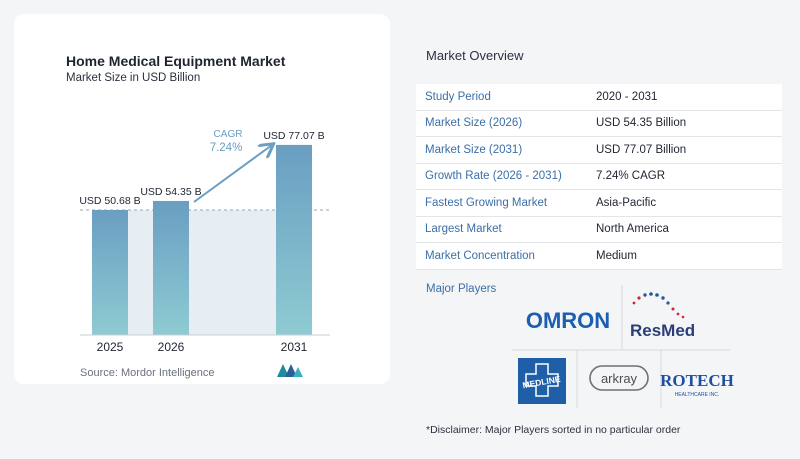  Describe the element at coordinates (568, 320) in the screenshot. I see `omron-logo: OMRON` at that location.